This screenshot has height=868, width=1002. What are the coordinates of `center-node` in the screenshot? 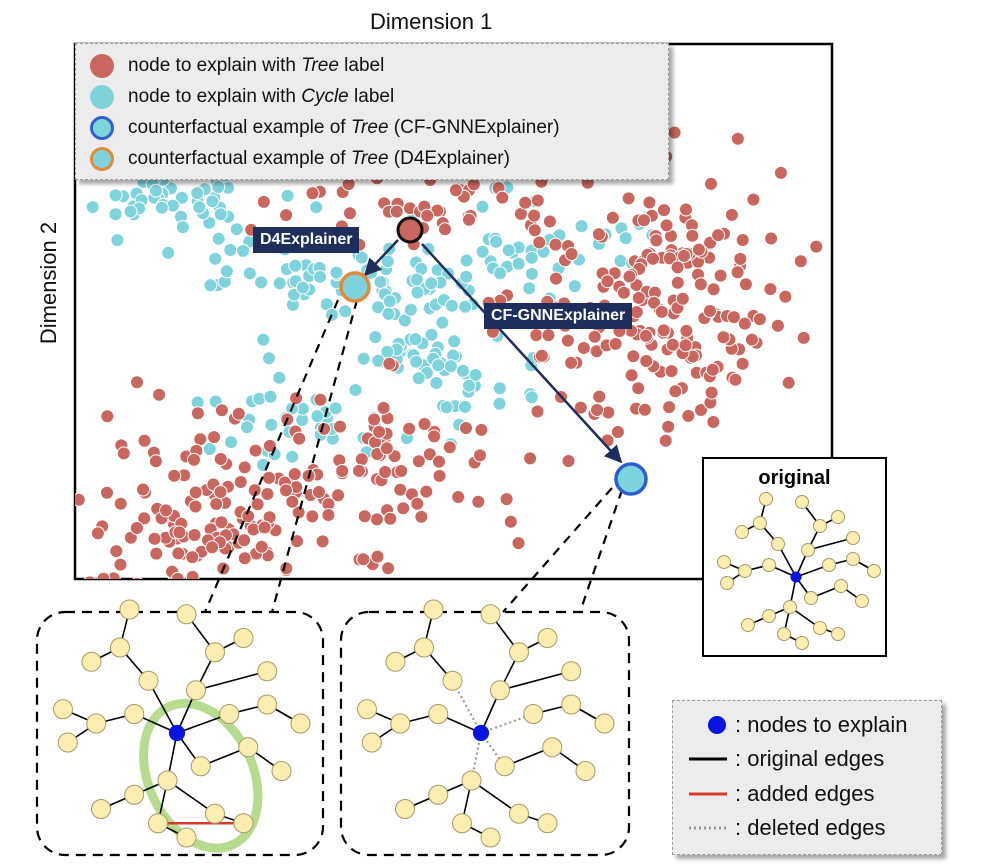 It's located at (796, 577).